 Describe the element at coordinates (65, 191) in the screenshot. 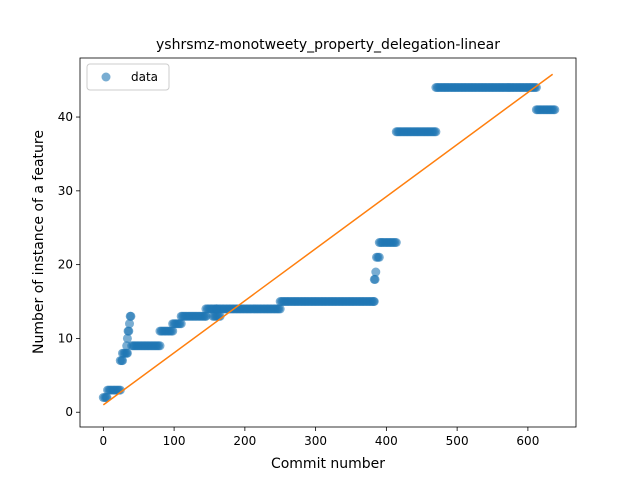

I see `y-tick-label: 30` at that location.